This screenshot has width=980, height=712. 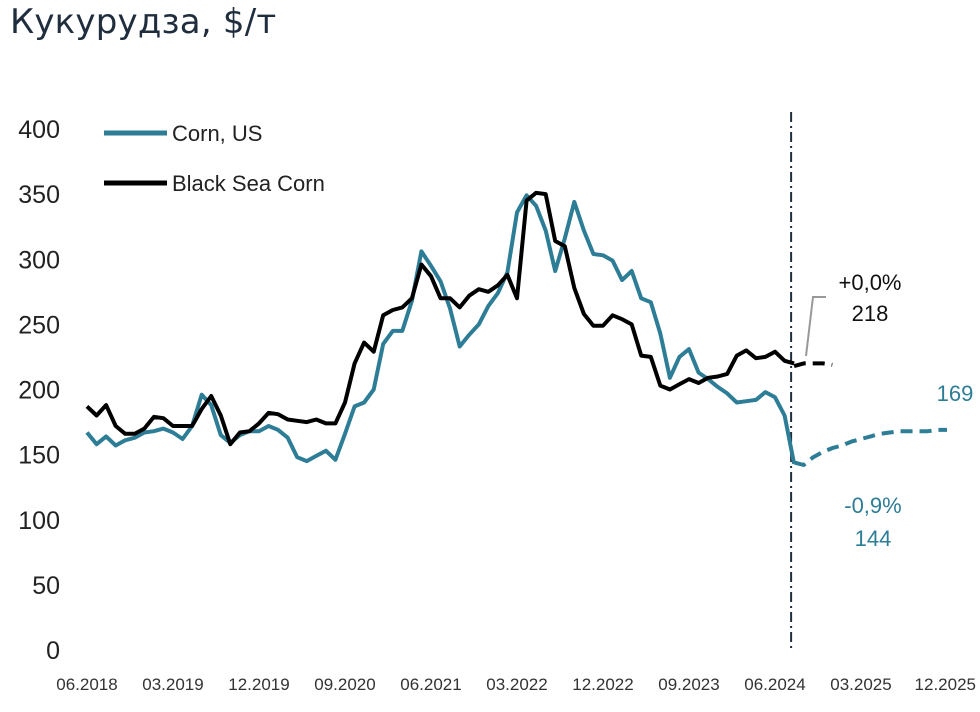 I want to click on x-tick-label: 06.2024, so click(x=774, y=684).